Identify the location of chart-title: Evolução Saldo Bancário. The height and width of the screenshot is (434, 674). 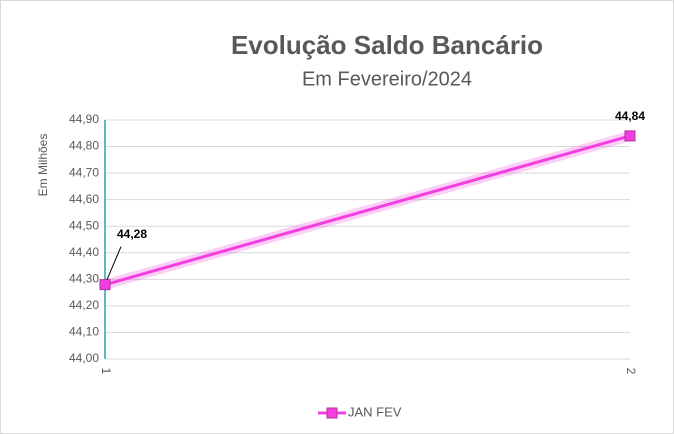
(387, 45).